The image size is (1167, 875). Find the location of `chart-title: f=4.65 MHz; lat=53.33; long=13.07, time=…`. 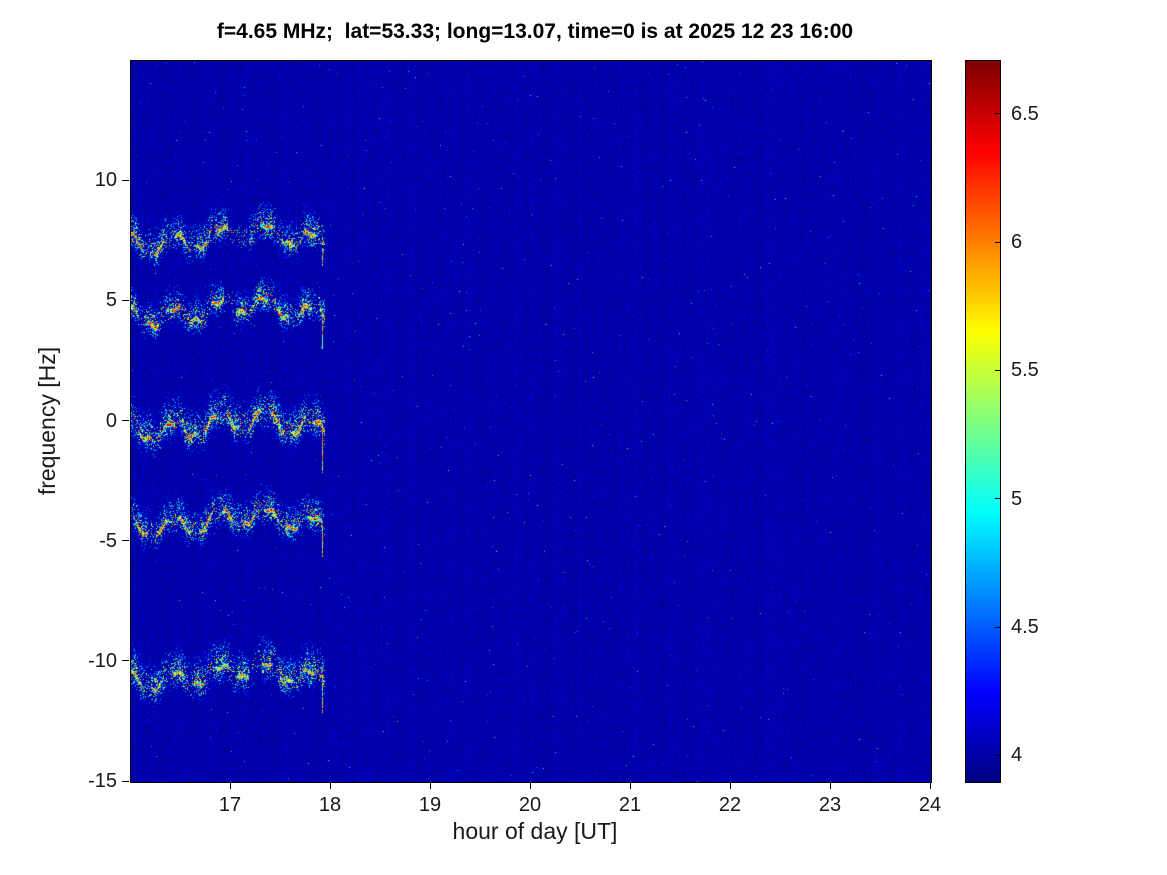

chart-title: f=4.65 MHz; lat=53.33; long=13.07, time=… is located at coordinates (535, 31).